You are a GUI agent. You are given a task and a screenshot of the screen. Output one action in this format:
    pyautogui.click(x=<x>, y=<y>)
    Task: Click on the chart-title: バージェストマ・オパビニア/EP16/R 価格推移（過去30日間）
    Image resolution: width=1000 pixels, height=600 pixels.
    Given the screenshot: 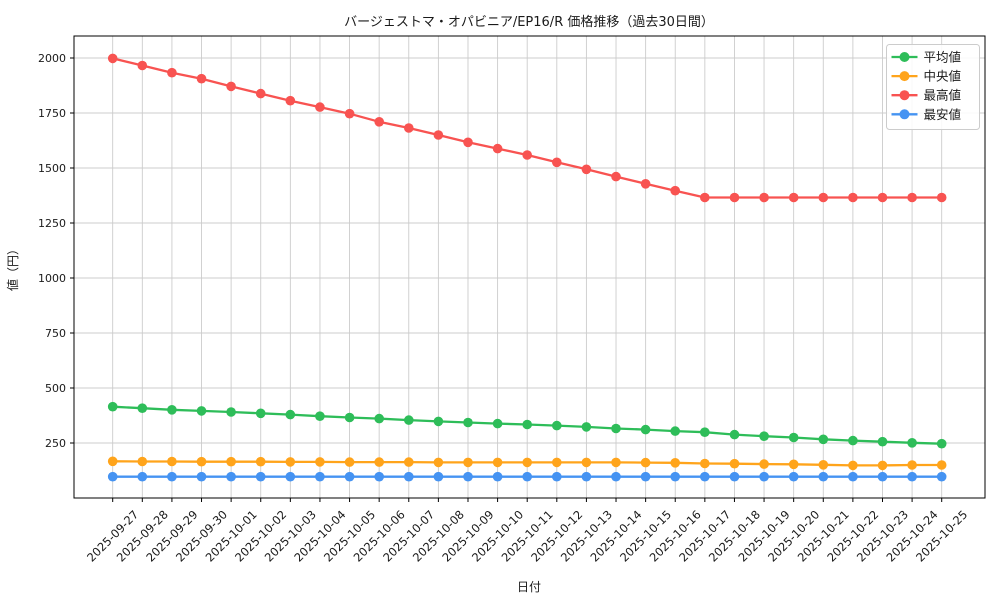 What is the action you would take?
    pyautogui.click(x=529, y=22)
    